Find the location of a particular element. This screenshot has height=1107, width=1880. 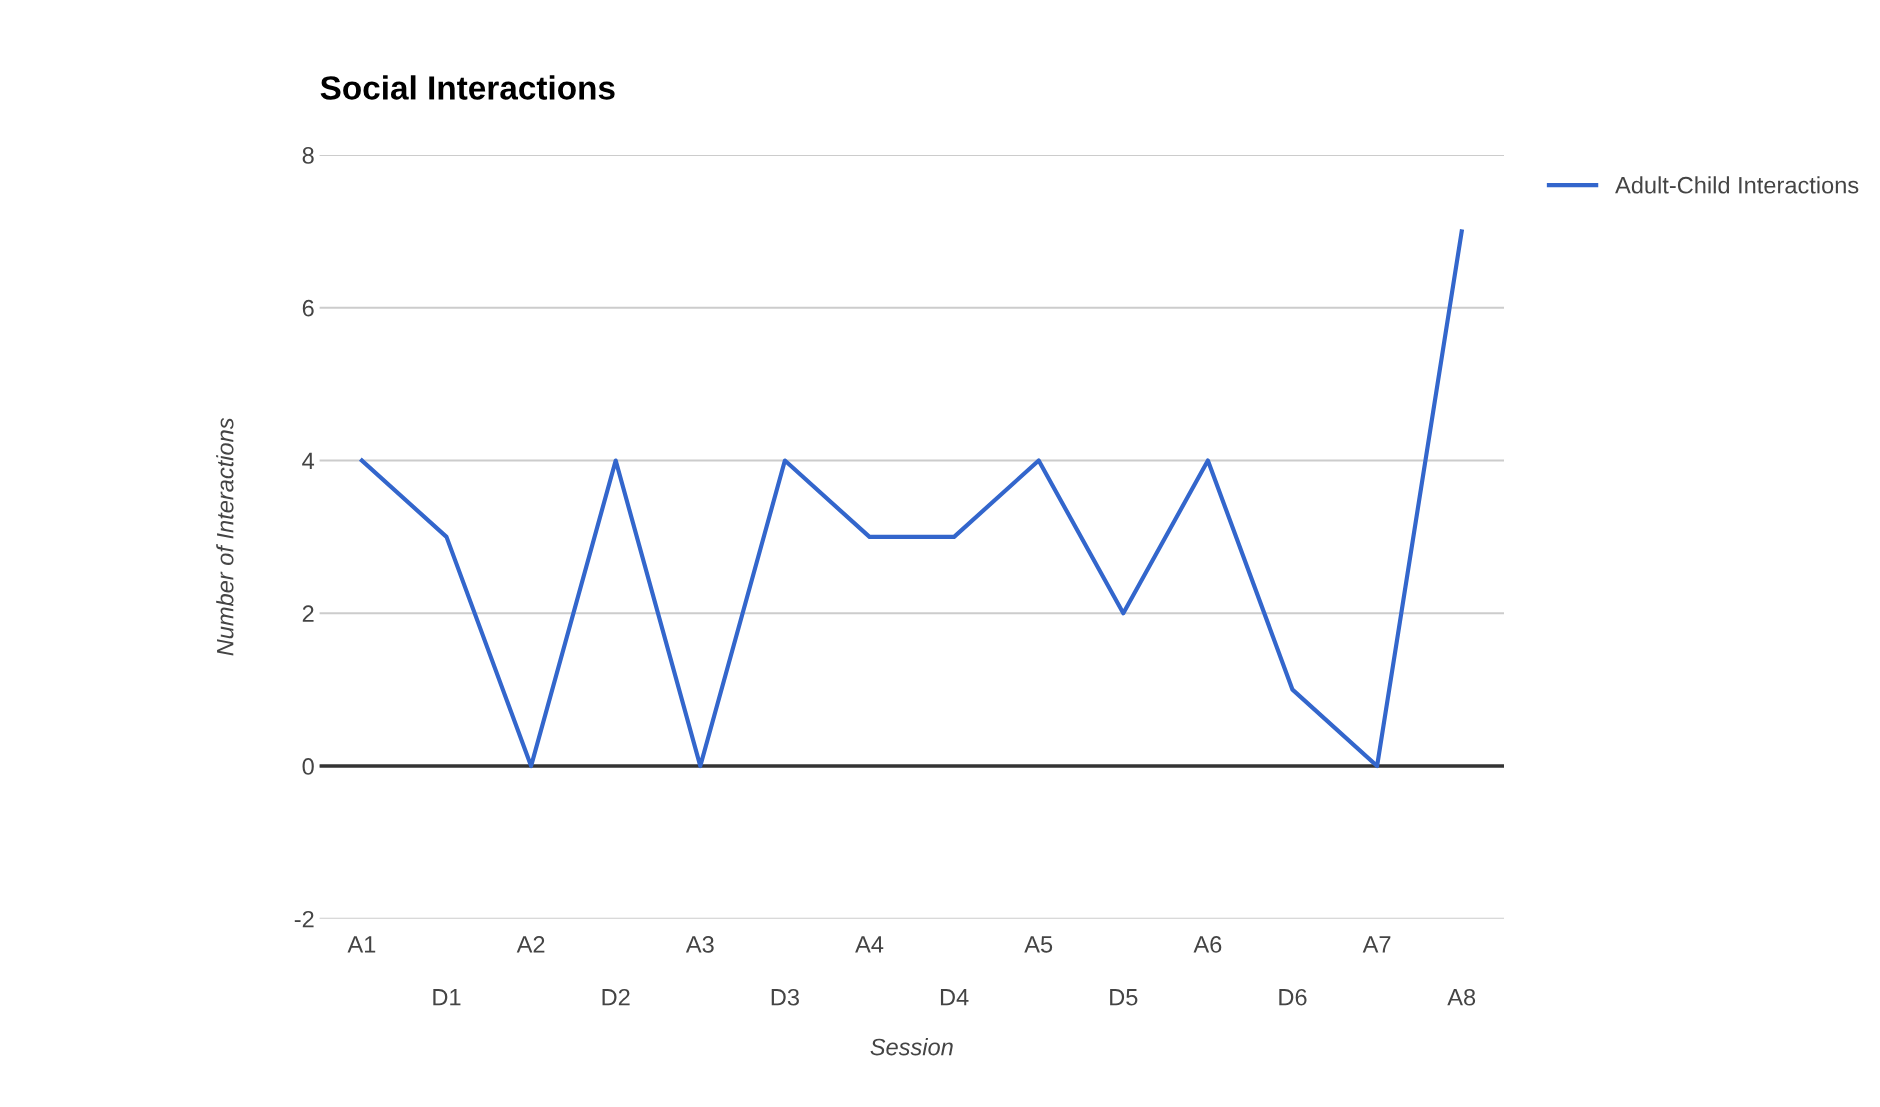

x-tick-label: D1 is located at coordinates (447, 997).